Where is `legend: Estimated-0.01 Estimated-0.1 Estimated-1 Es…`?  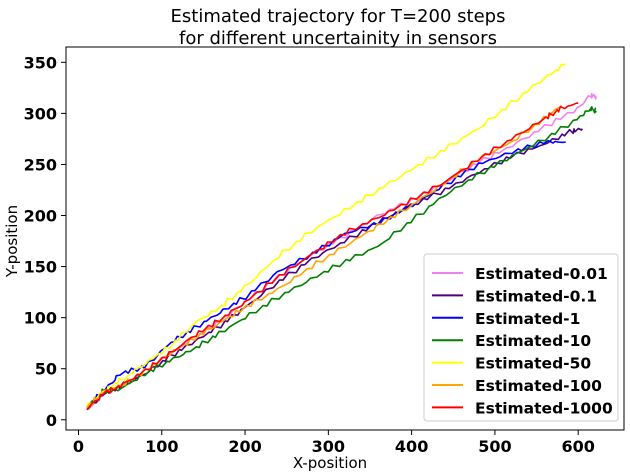 legend: Estimated-0.01 Estimated-0.1 Estimated-1 Es… is located at coordinates (521, 337).